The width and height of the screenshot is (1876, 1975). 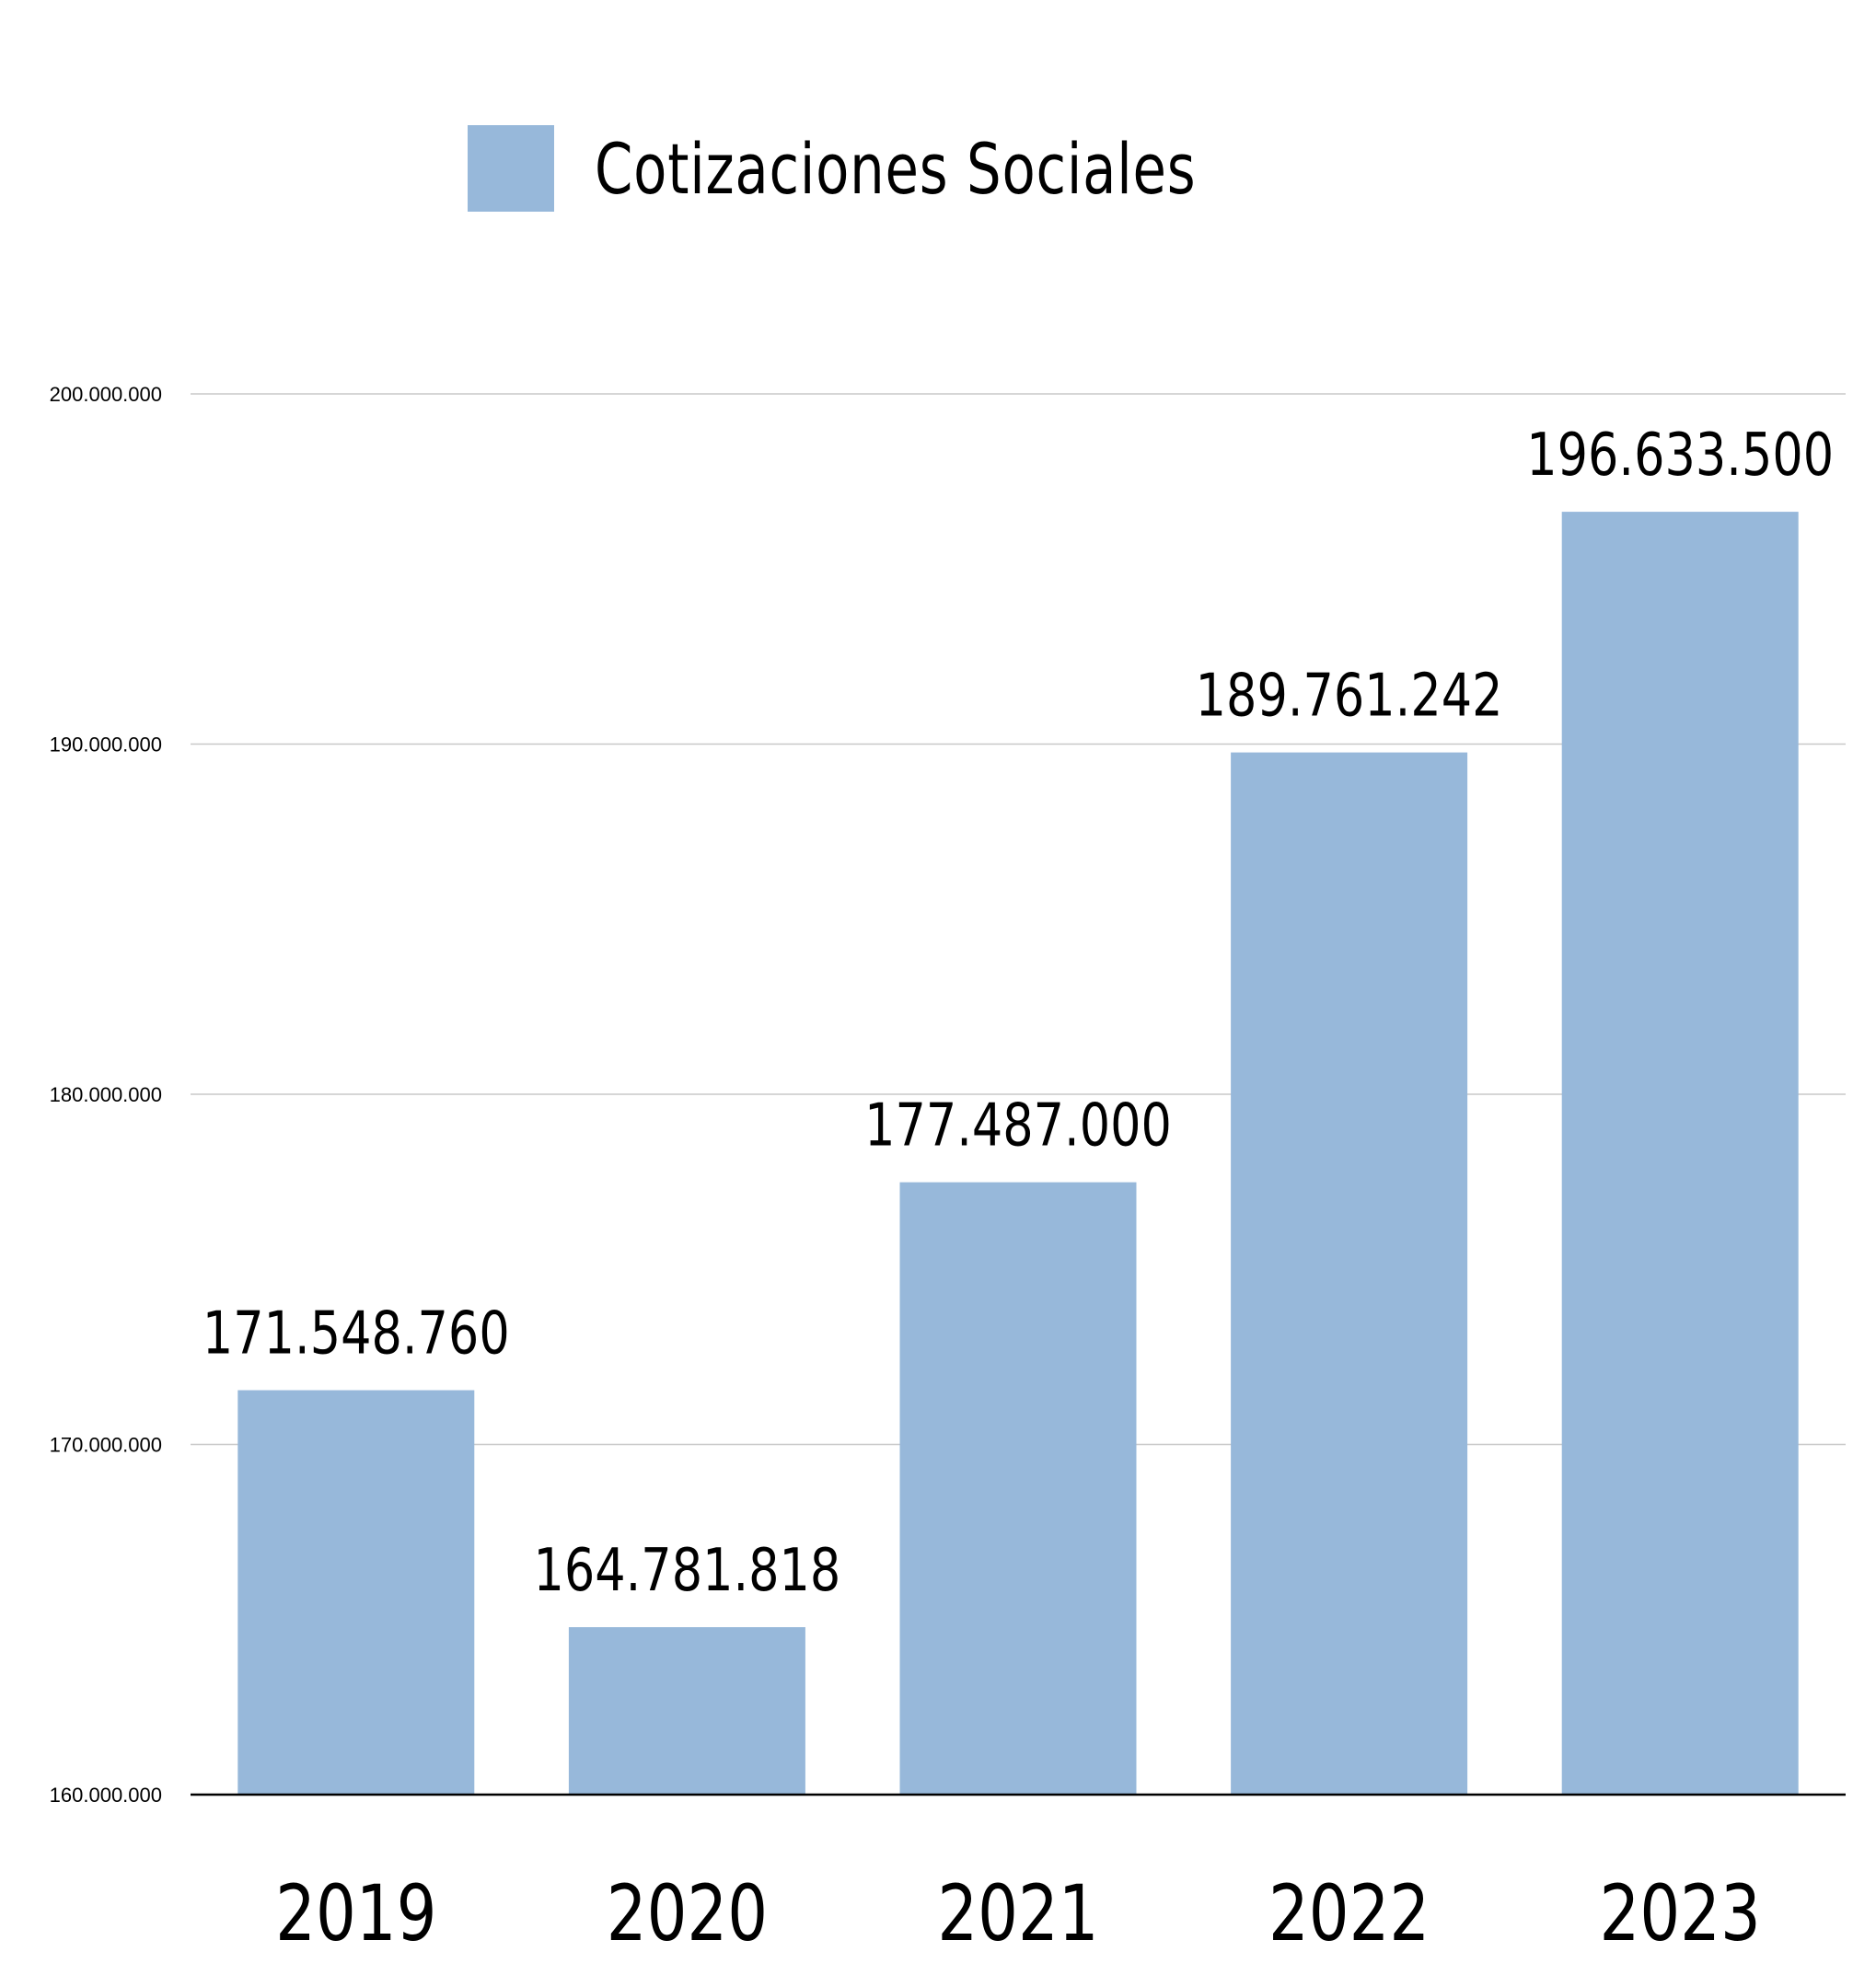 I want to click on y-tick-label: 200.000.000, so click(x=106, y=394).